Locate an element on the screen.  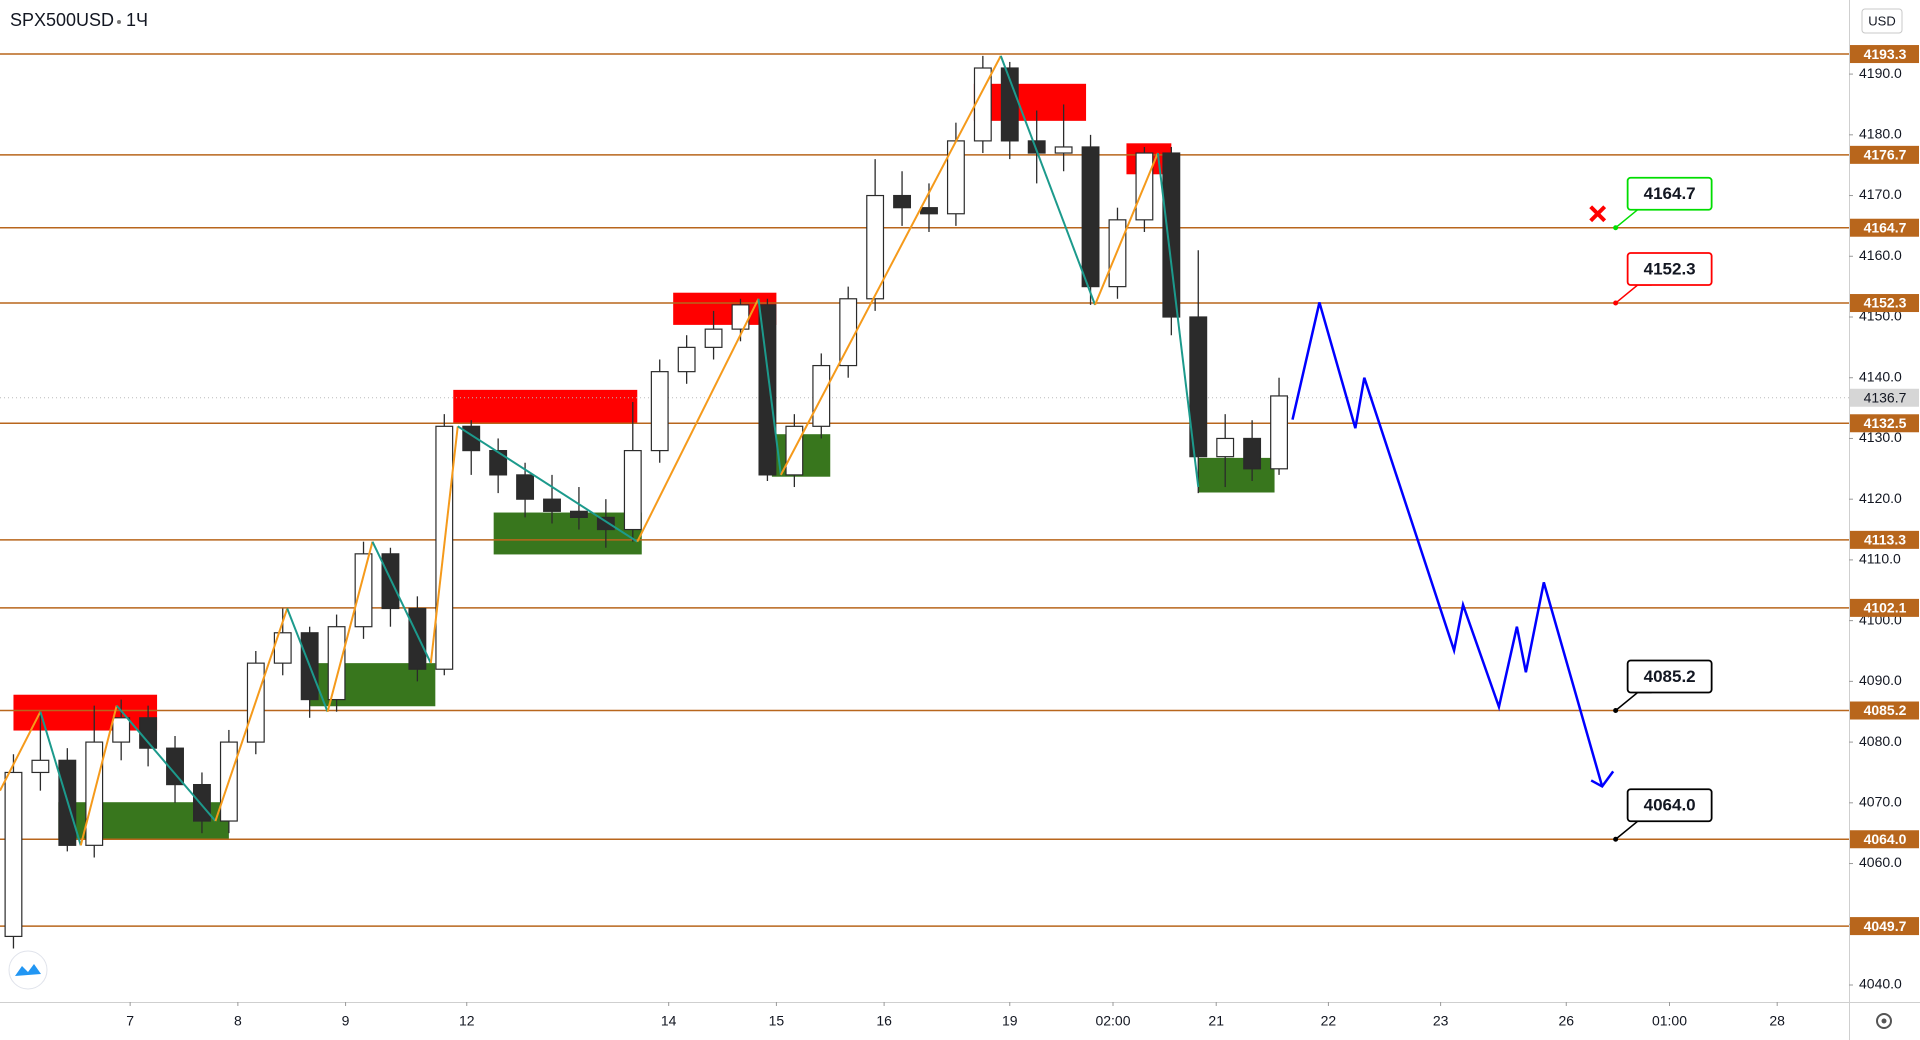
logo-mark is located at coordinates (28, 970).